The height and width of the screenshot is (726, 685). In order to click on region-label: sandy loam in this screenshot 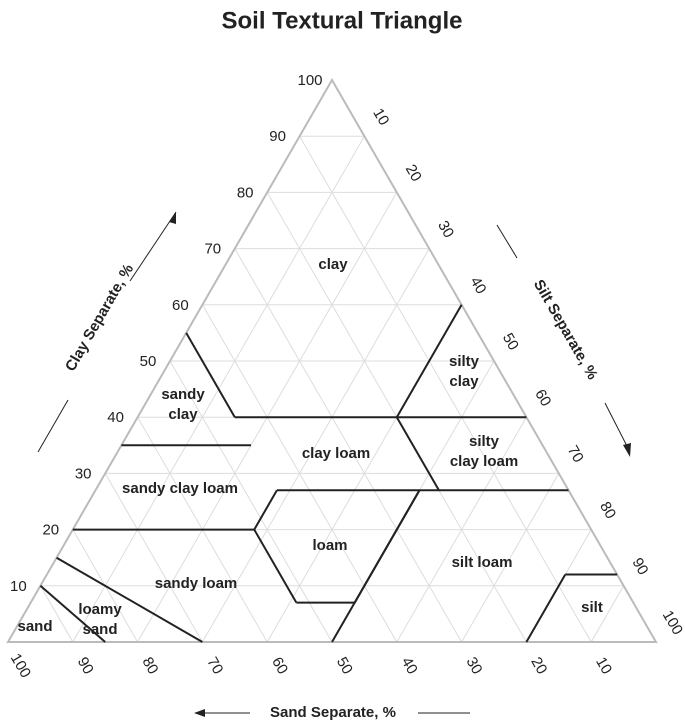, I will do `click(196, 583)`.